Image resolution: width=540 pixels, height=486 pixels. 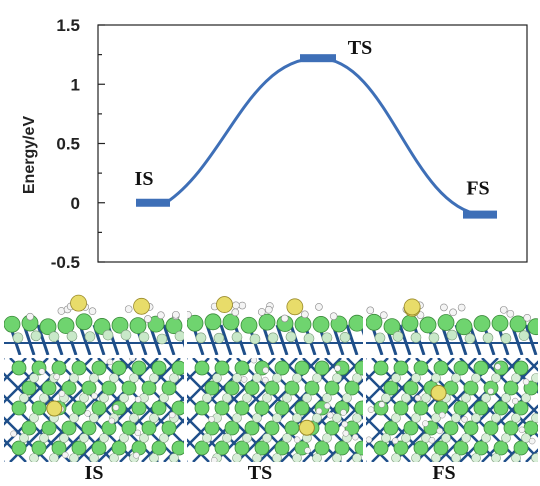 I want to click on y-tick-label: 0, so click(x=75, y=203).